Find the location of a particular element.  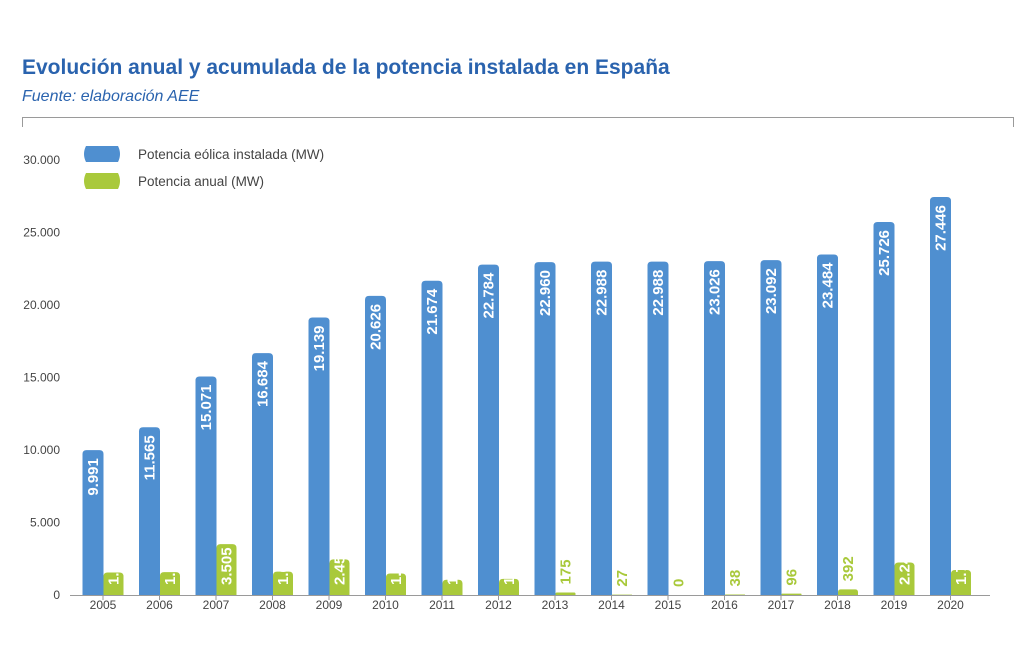

bar-cumulative-2010 is located at coordinates (375, 445).